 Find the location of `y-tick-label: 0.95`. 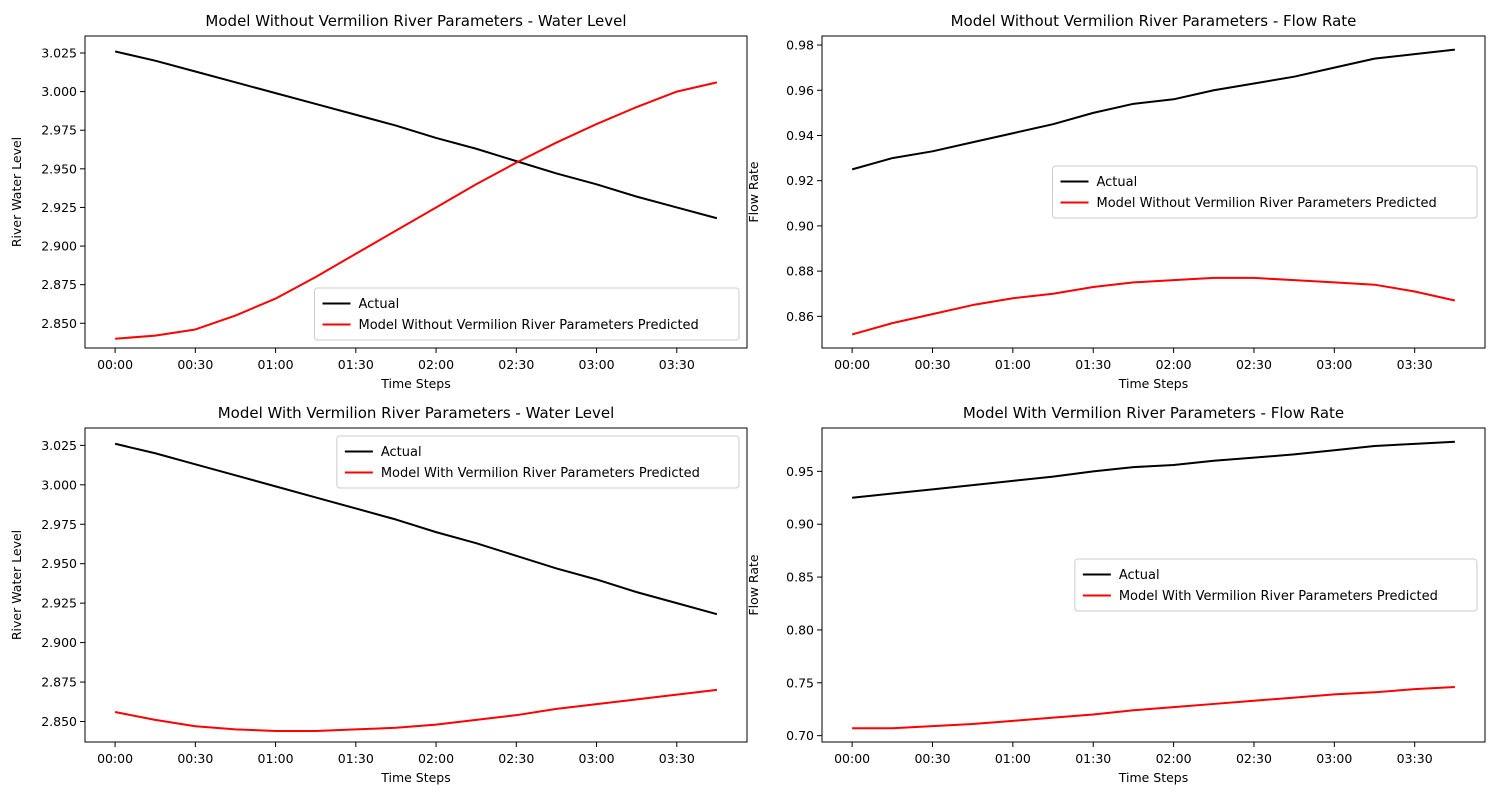

y-tick-label: 0.95 is located at coordinates (800, 471).